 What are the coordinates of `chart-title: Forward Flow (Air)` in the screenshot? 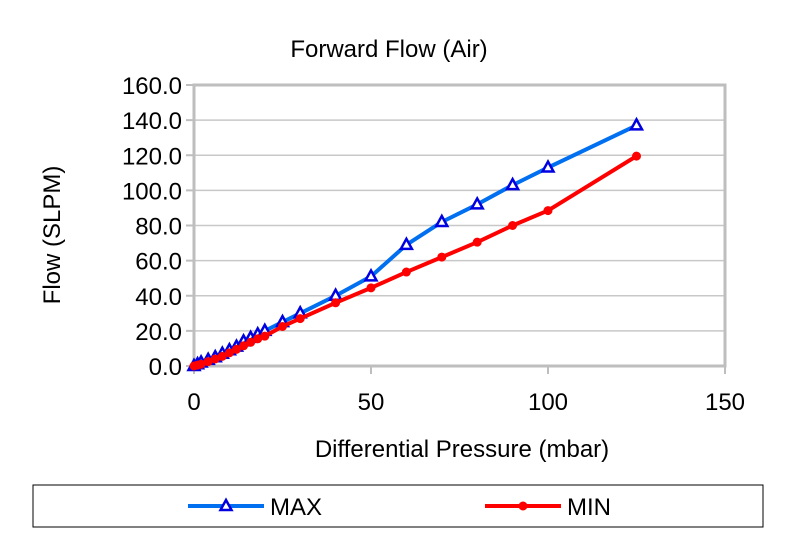 It's located at (388, 49).